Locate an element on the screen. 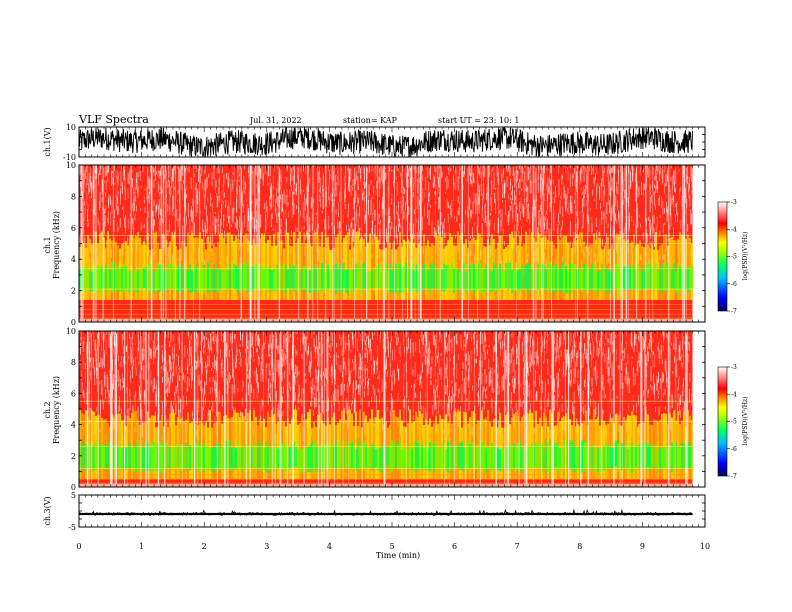 This screenshot has width=792, height=612. ch1-colorbar-label: log(PSD)(V²/Hz) is located at coordinates (745, 256).